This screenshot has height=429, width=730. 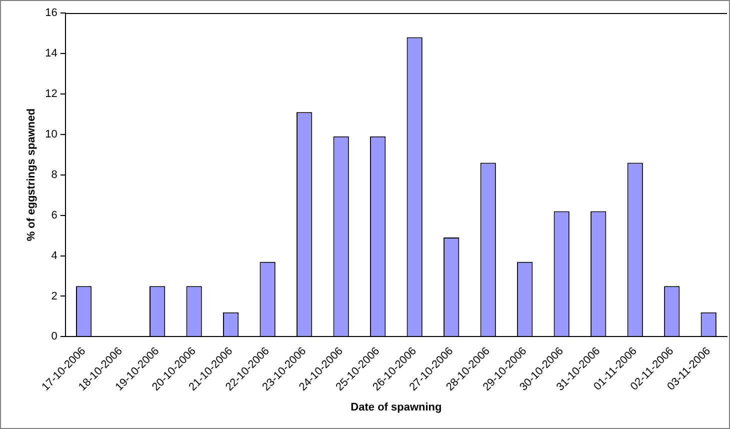 What do you see at coordinates (51, 53) in the screenshot?
I see `y-tick-label: 14` at bounding box center [51, 53].